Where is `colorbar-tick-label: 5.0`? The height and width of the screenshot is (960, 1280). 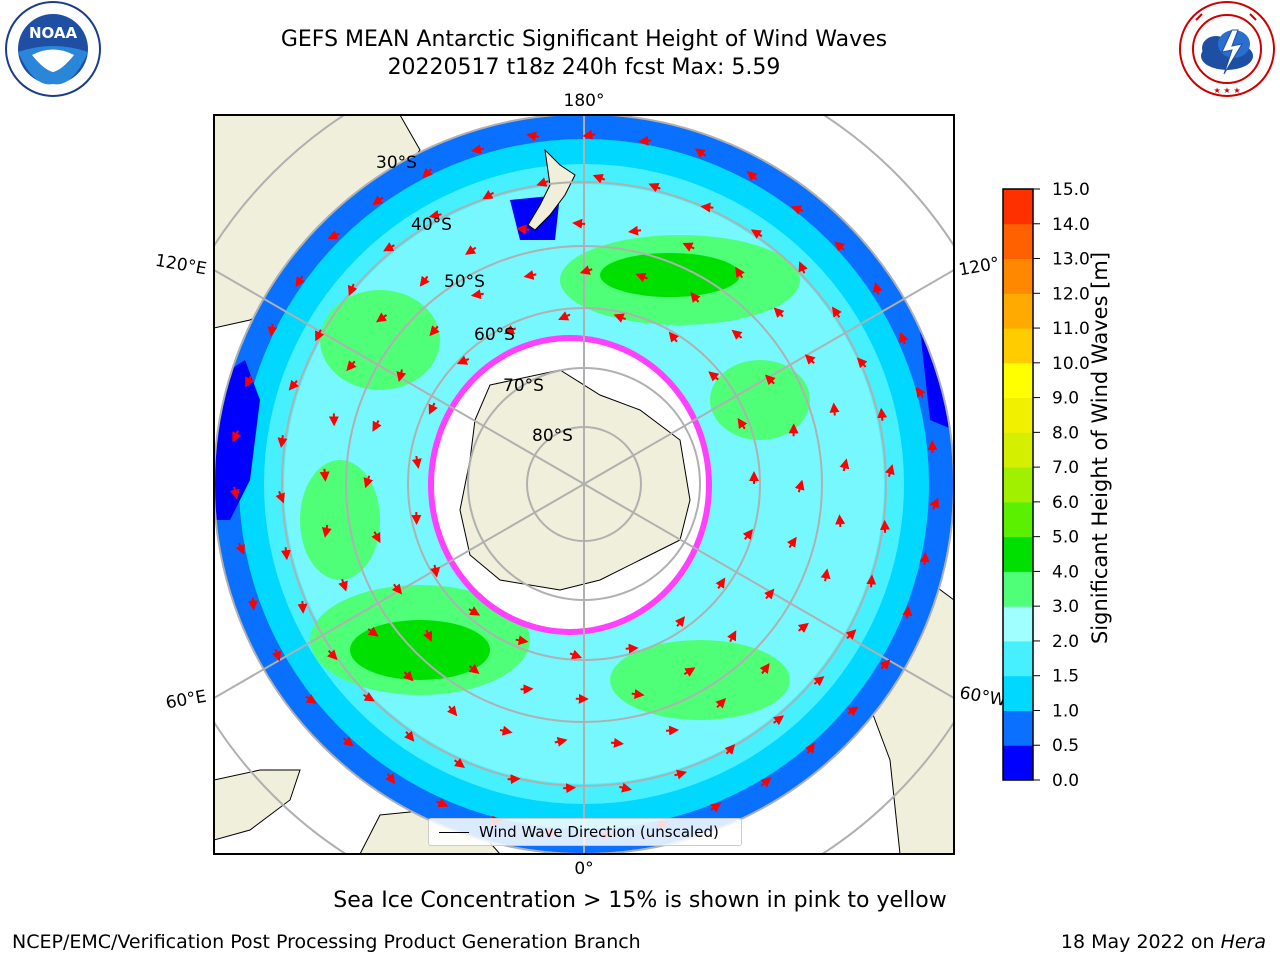 colorbar-tick-label: 5.0 is located at coordinates (1065, 538).